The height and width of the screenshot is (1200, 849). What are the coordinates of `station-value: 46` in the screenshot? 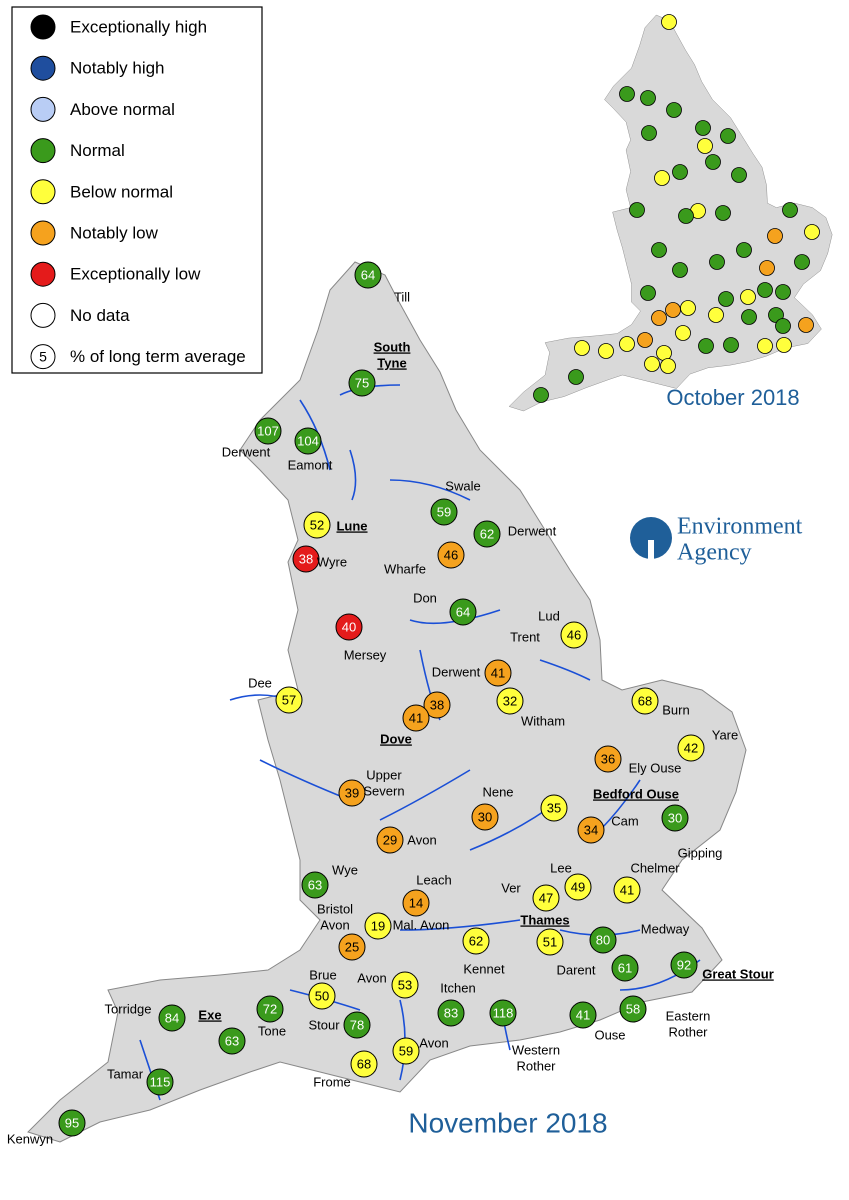 It's located at (451, 554).